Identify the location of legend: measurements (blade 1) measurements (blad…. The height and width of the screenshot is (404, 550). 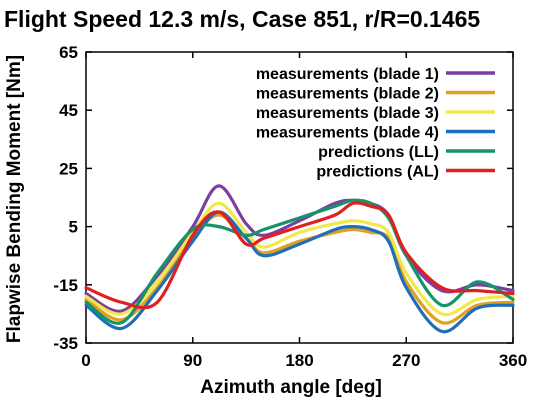
(375, 123).